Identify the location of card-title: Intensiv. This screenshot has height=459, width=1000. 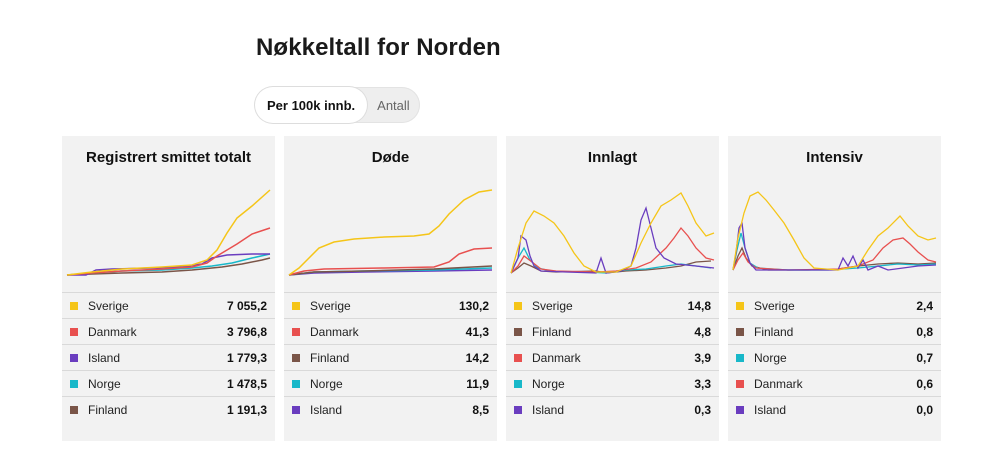
(834, 157).